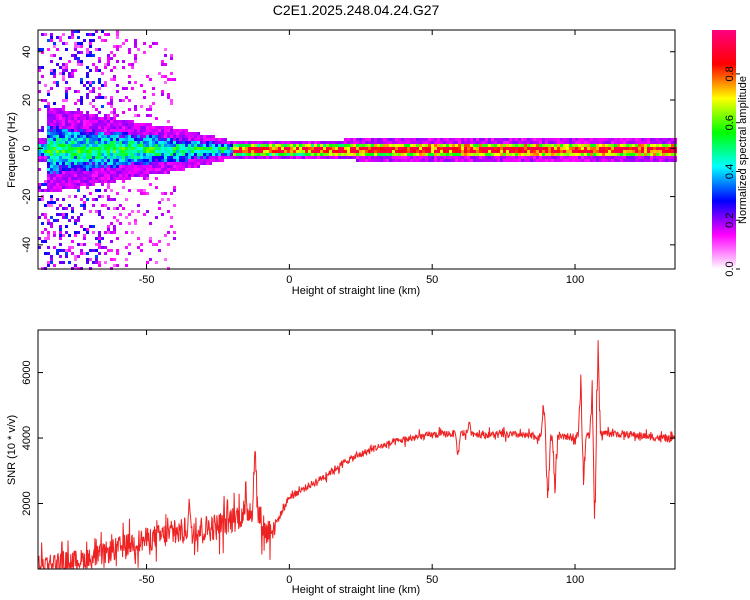  What do you see at coordinates (356, 291) in the screenshot?
I see `spectrogram-xlabel: Height of straight line (km)` at bounding box center [356, 291].